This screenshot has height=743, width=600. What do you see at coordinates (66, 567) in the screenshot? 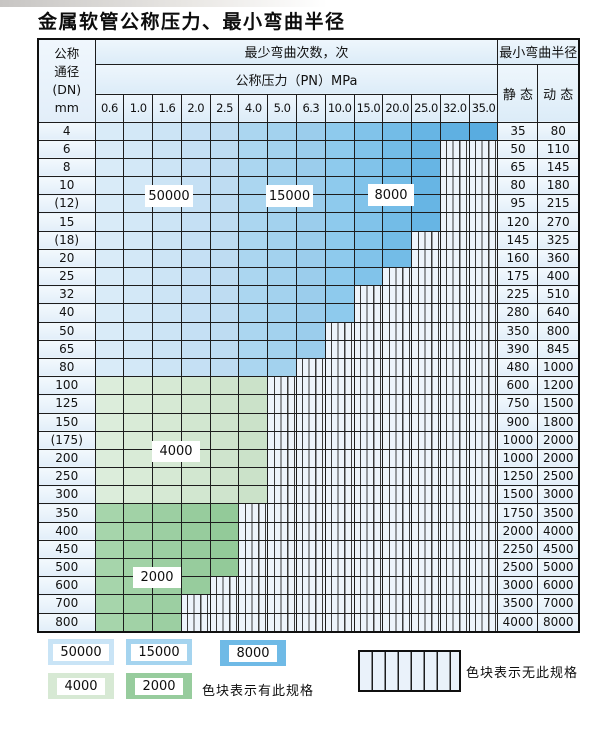
I see `dn-cell: 500` at bounding box center [66, 567].